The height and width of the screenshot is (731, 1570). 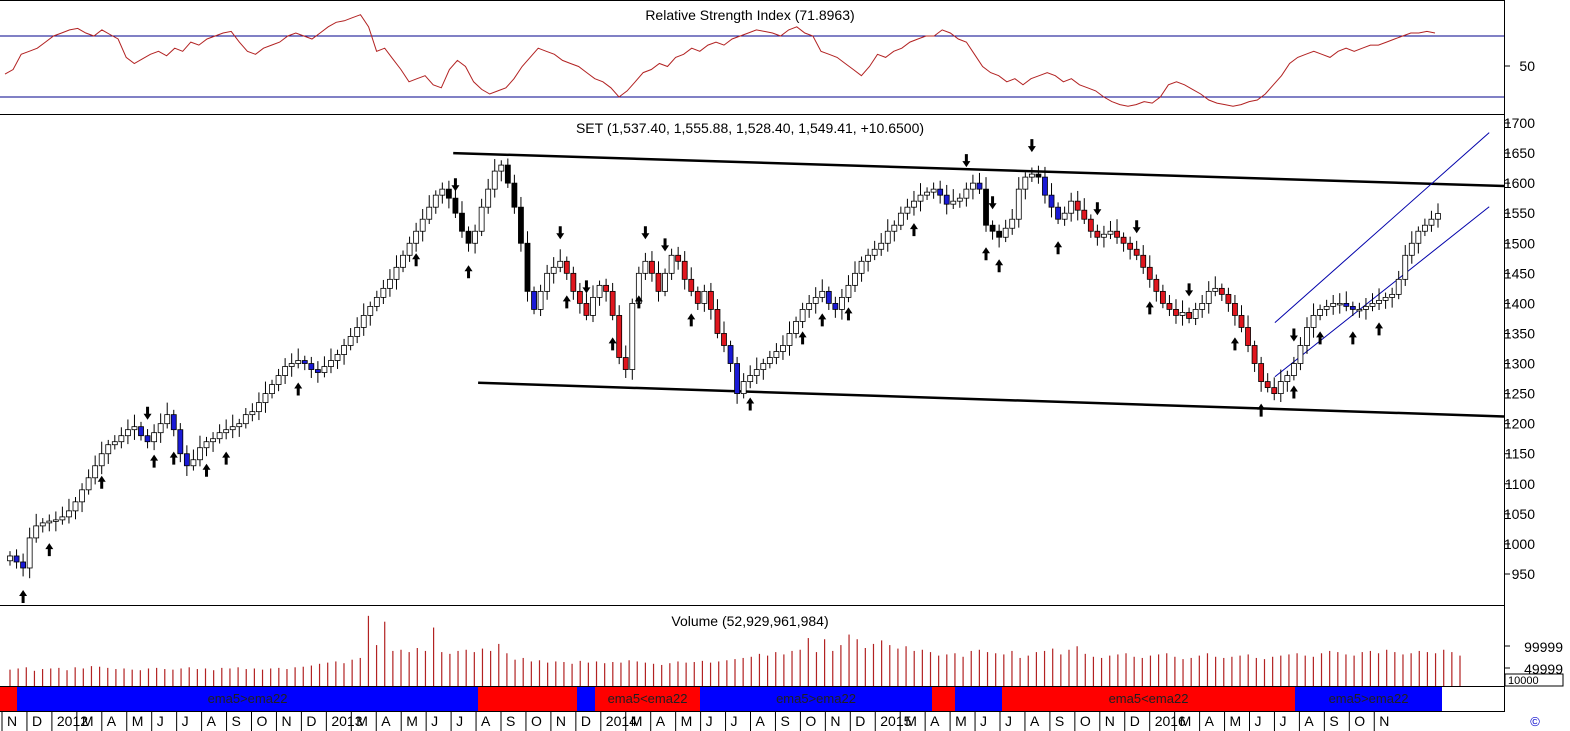 I want to click on price-tick-label: 1400, so click(x=1519, y=303).